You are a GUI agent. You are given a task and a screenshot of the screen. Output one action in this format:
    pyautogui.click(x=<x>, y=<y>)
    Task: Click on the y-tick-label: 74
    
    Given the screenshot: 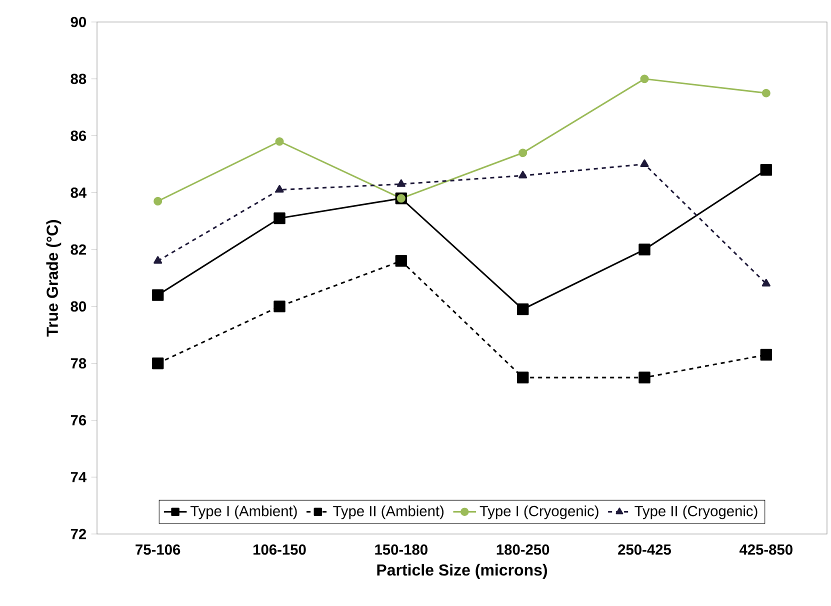 What is the action you would take?
    pyautogui.click(x=78, y=477)
    